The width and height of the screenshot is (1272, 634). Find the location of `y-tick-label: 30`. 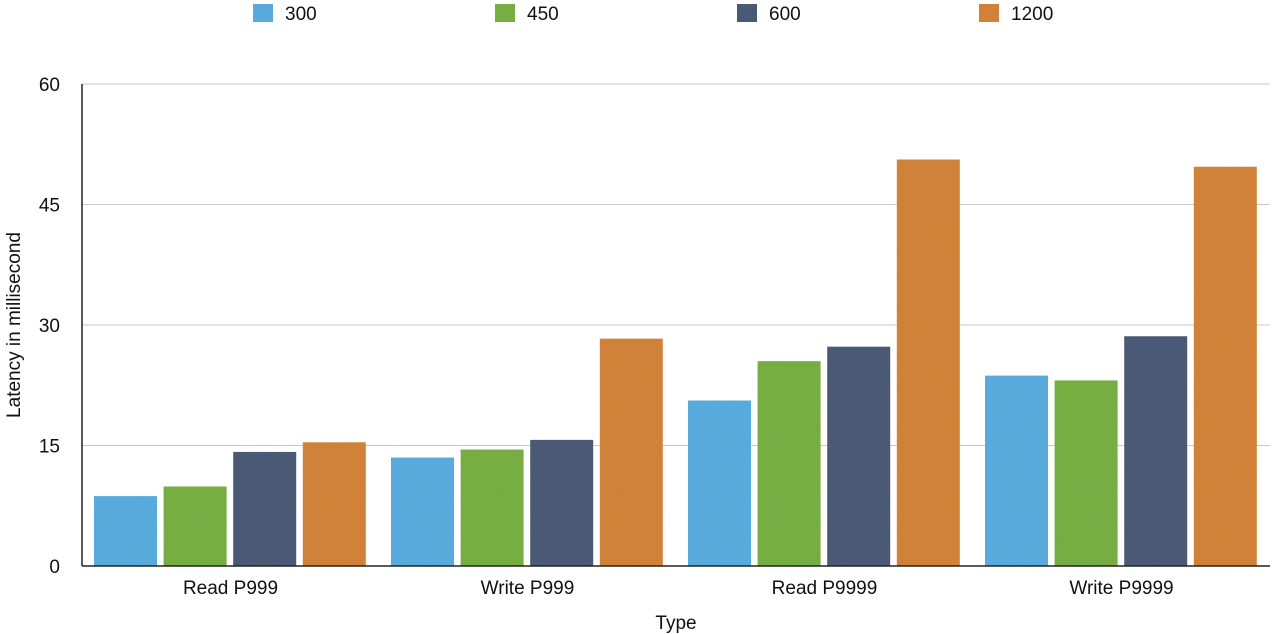

y-tick-label: 30 is located at coordinates (49, 326).